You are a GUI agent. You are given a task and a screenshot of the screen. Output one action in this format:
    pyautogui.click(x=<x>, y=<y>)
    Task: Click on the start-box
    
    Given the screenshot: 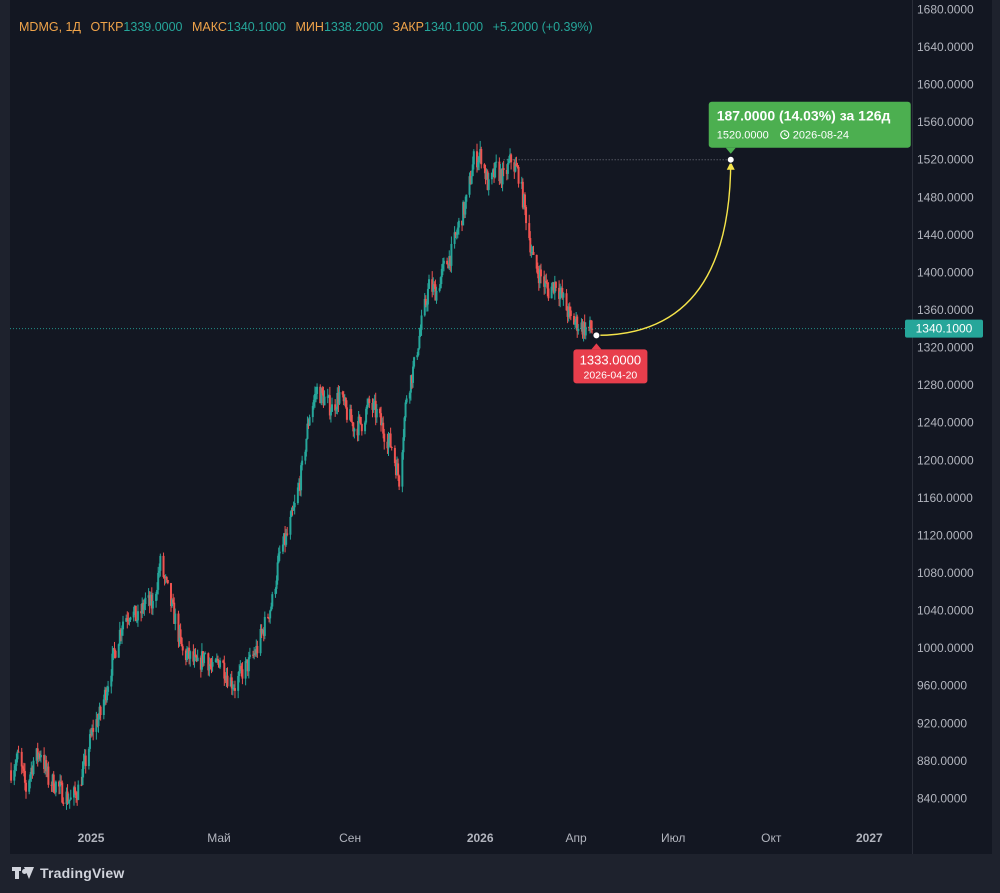 What is the action you would take?
    pyautogui.click(x=610, y=366)
    